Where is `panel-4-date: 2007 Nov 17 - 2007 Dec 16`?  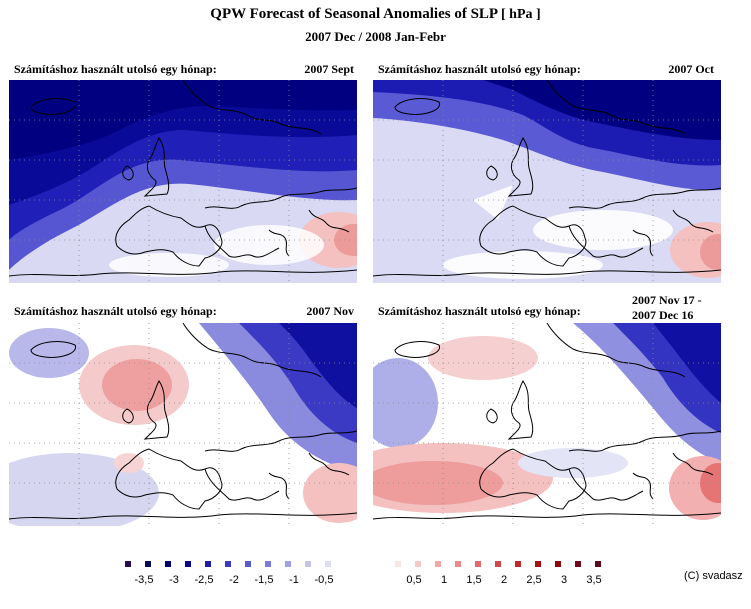
panel-4-date: 2007 Nov 17 - 2007 Dec 16 is located at coordinates (667, 307).